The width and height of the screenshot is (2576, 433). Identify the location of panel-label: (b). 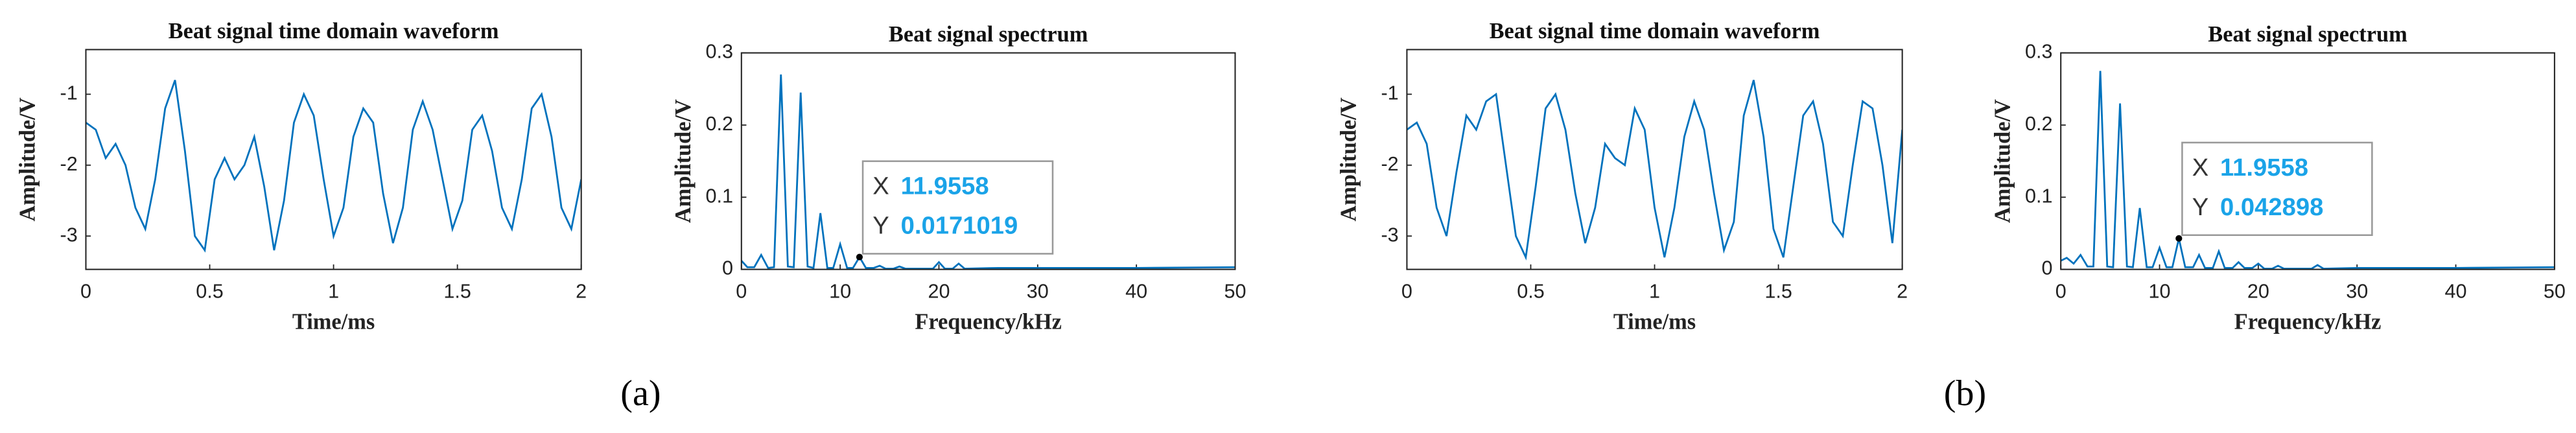
(1965, 393).